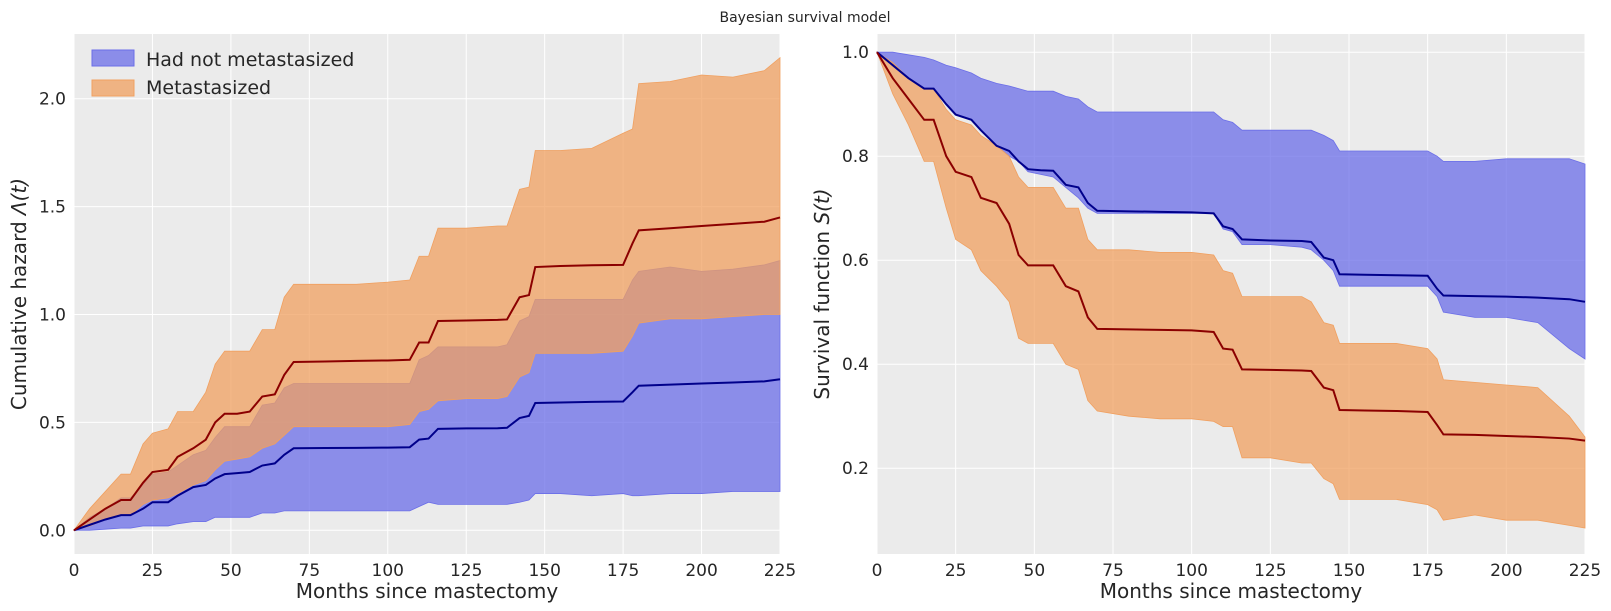 The width and height of the screenshot is (1611, 611). I want to click on legend-swatch-had-not-metastasized, so click(113, 58).